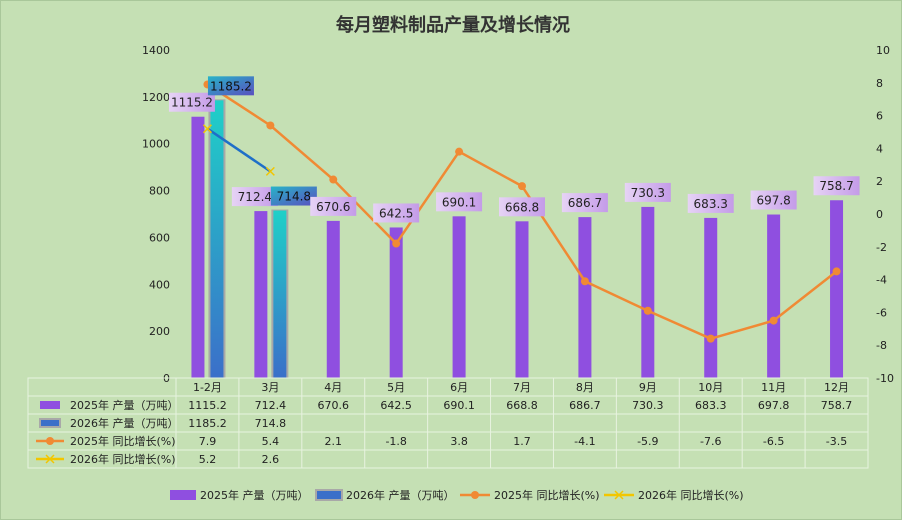  Describe the element at coordinates (207, 387) in the screenshot. I see `x-tick-label: 1-2月` at that location.